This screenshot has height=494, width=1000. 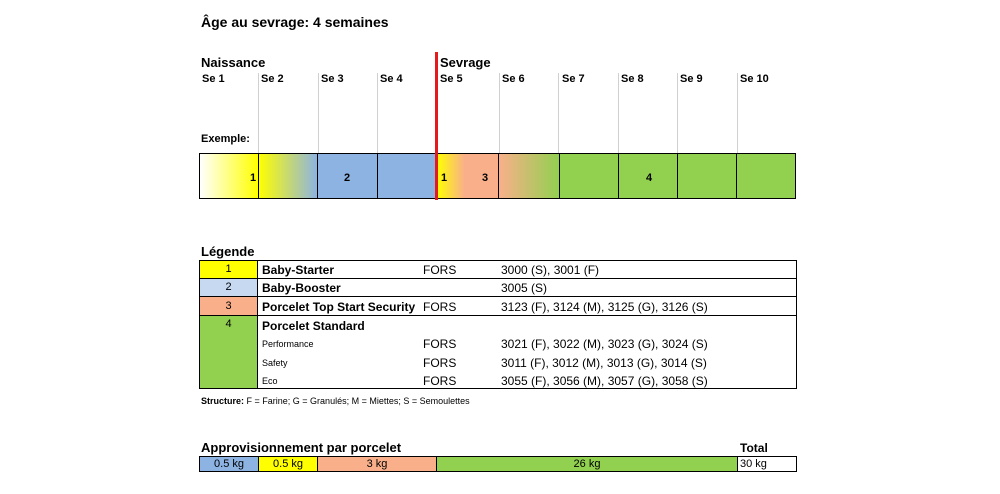 I want to click on legend-variant-label: Performance, so click(x=288, y=344).